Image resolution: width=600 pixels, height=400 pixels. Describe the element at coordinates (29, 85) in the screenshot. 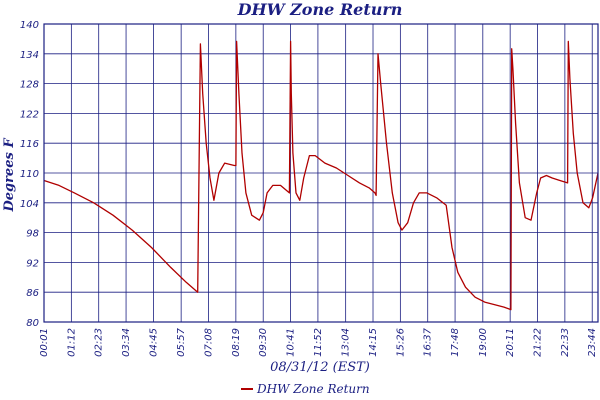

I see `y-tick-label: 128` at that location.